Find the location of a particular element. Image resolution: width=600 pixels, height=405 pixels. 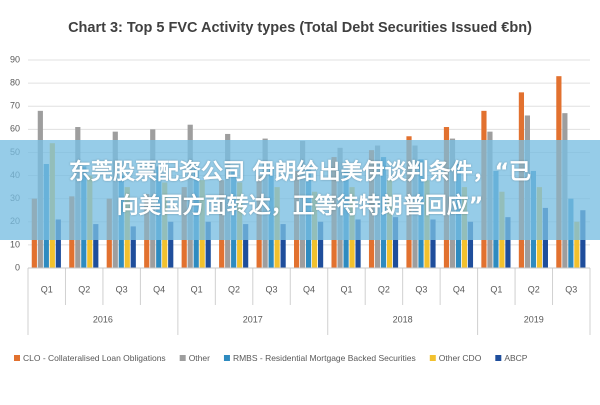

legend-label: Other is located at coordinates (199, 358).